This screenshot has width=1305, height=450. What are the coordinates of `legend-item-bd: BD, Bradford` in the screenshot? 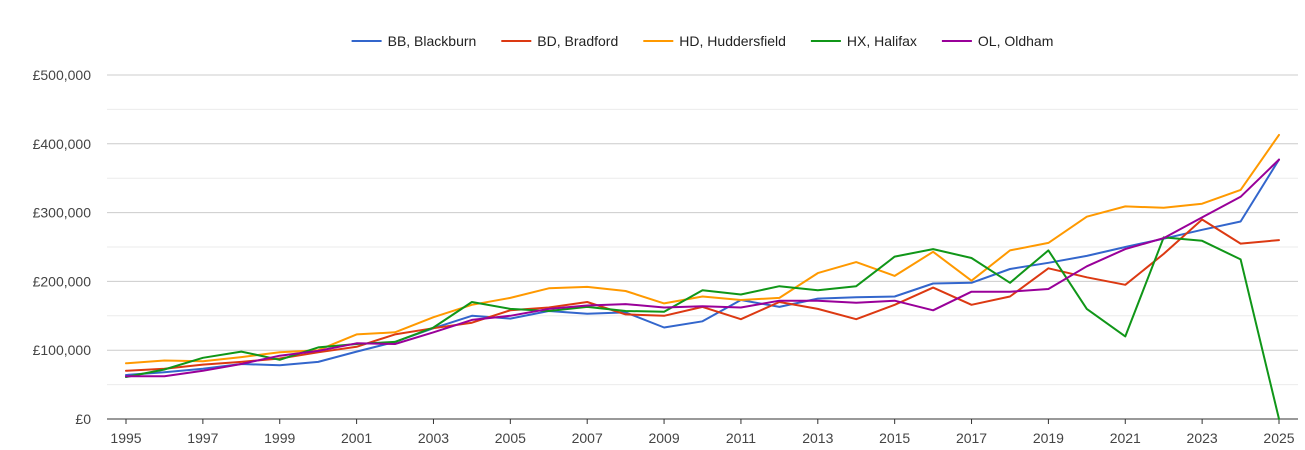 It's located at (559, 41).